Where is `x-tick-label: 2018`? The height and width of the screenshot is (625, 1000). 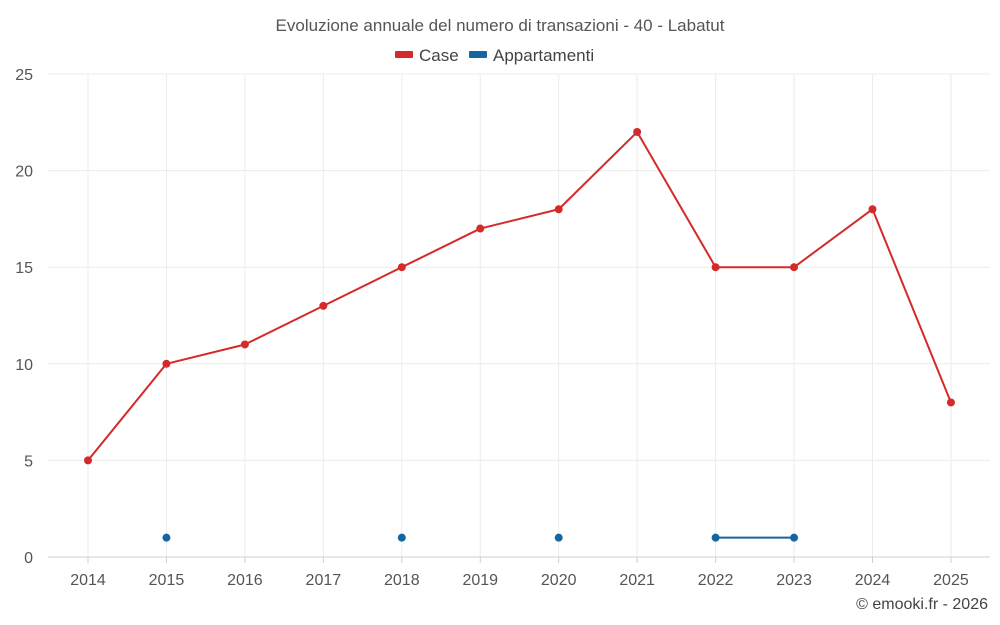
x-tick-label: 2018 is located at coordinates (402, 580).